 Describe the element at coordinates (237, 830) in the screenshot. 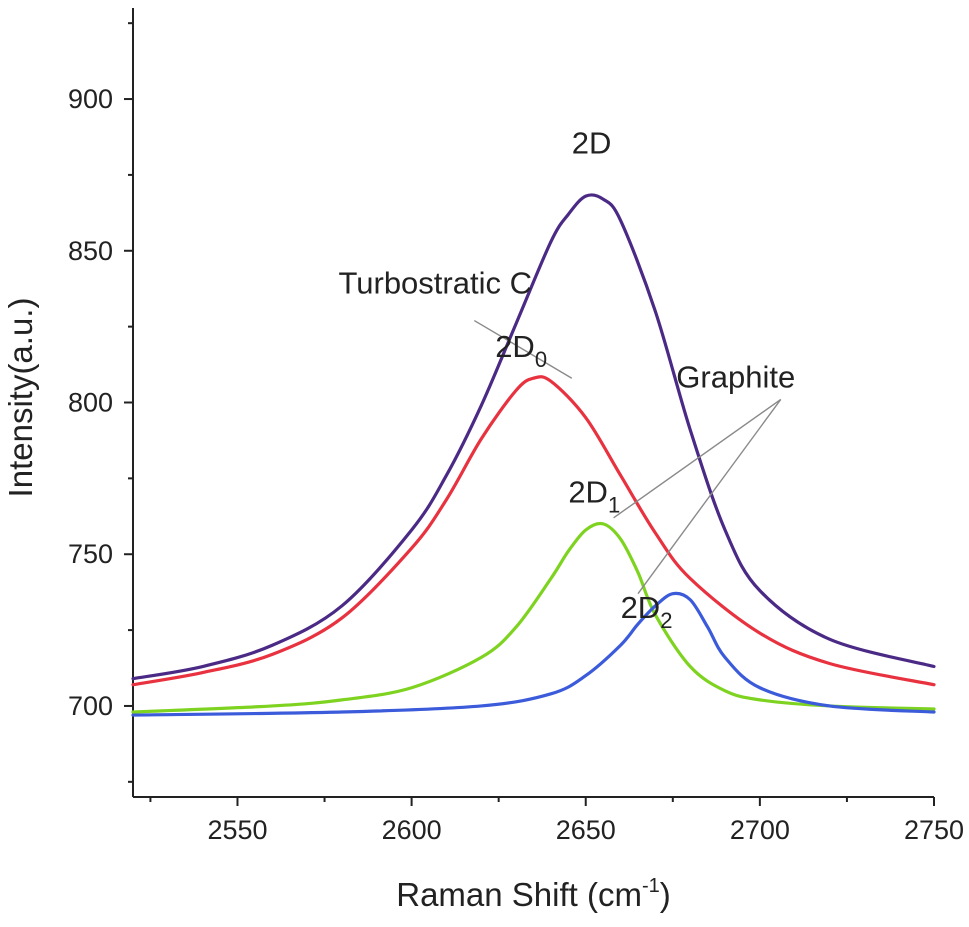

I see `x-tick-label: 2550` at that location.